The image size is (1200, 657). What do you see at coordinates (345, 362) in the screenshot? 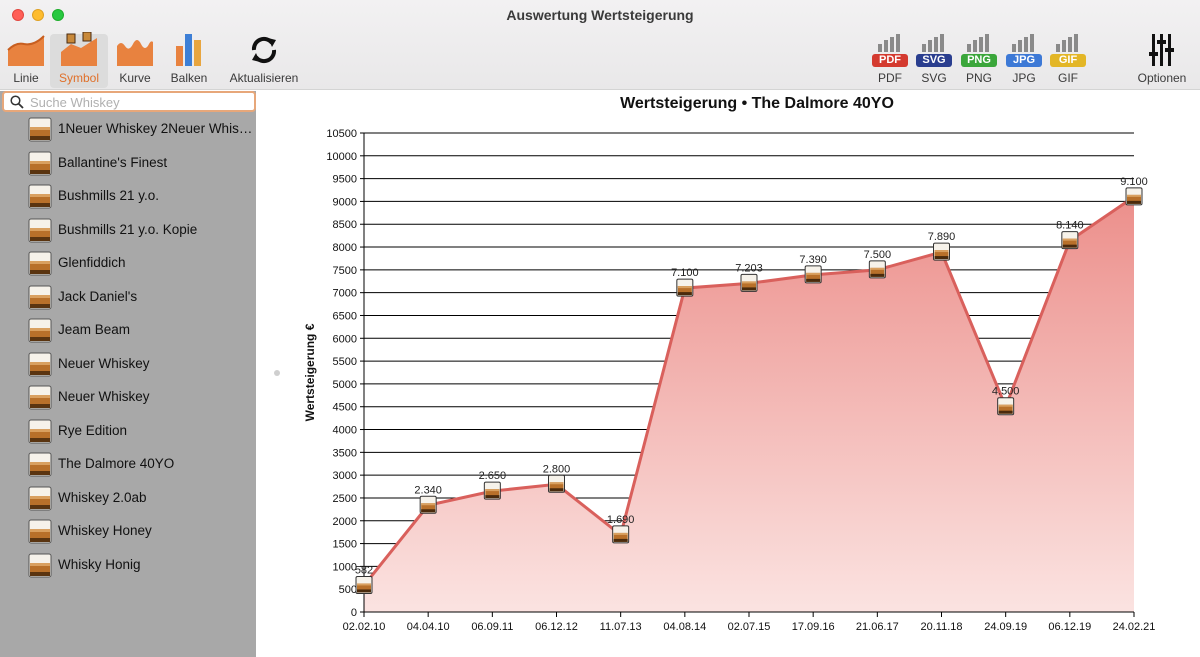
I see `y-tick-label: 5500` at bounding box center [345, 362].